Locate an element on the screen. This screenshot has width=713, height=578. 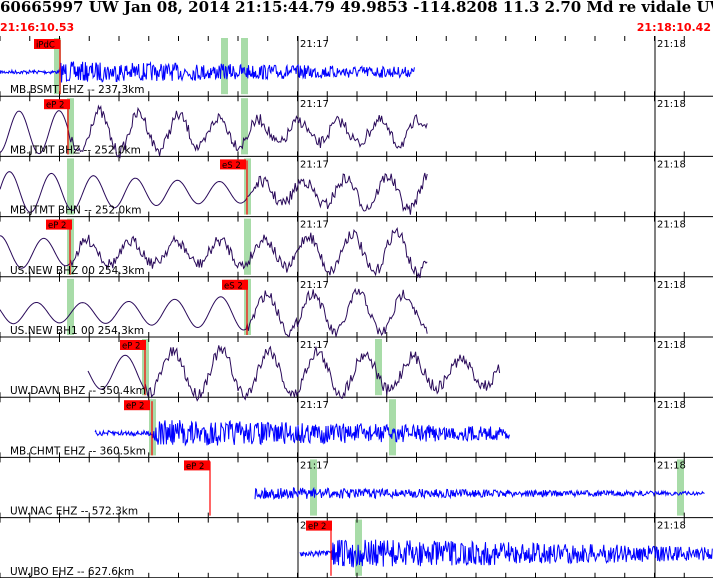
phase-pick-label: iPdC is located at coordinates (45, 46).